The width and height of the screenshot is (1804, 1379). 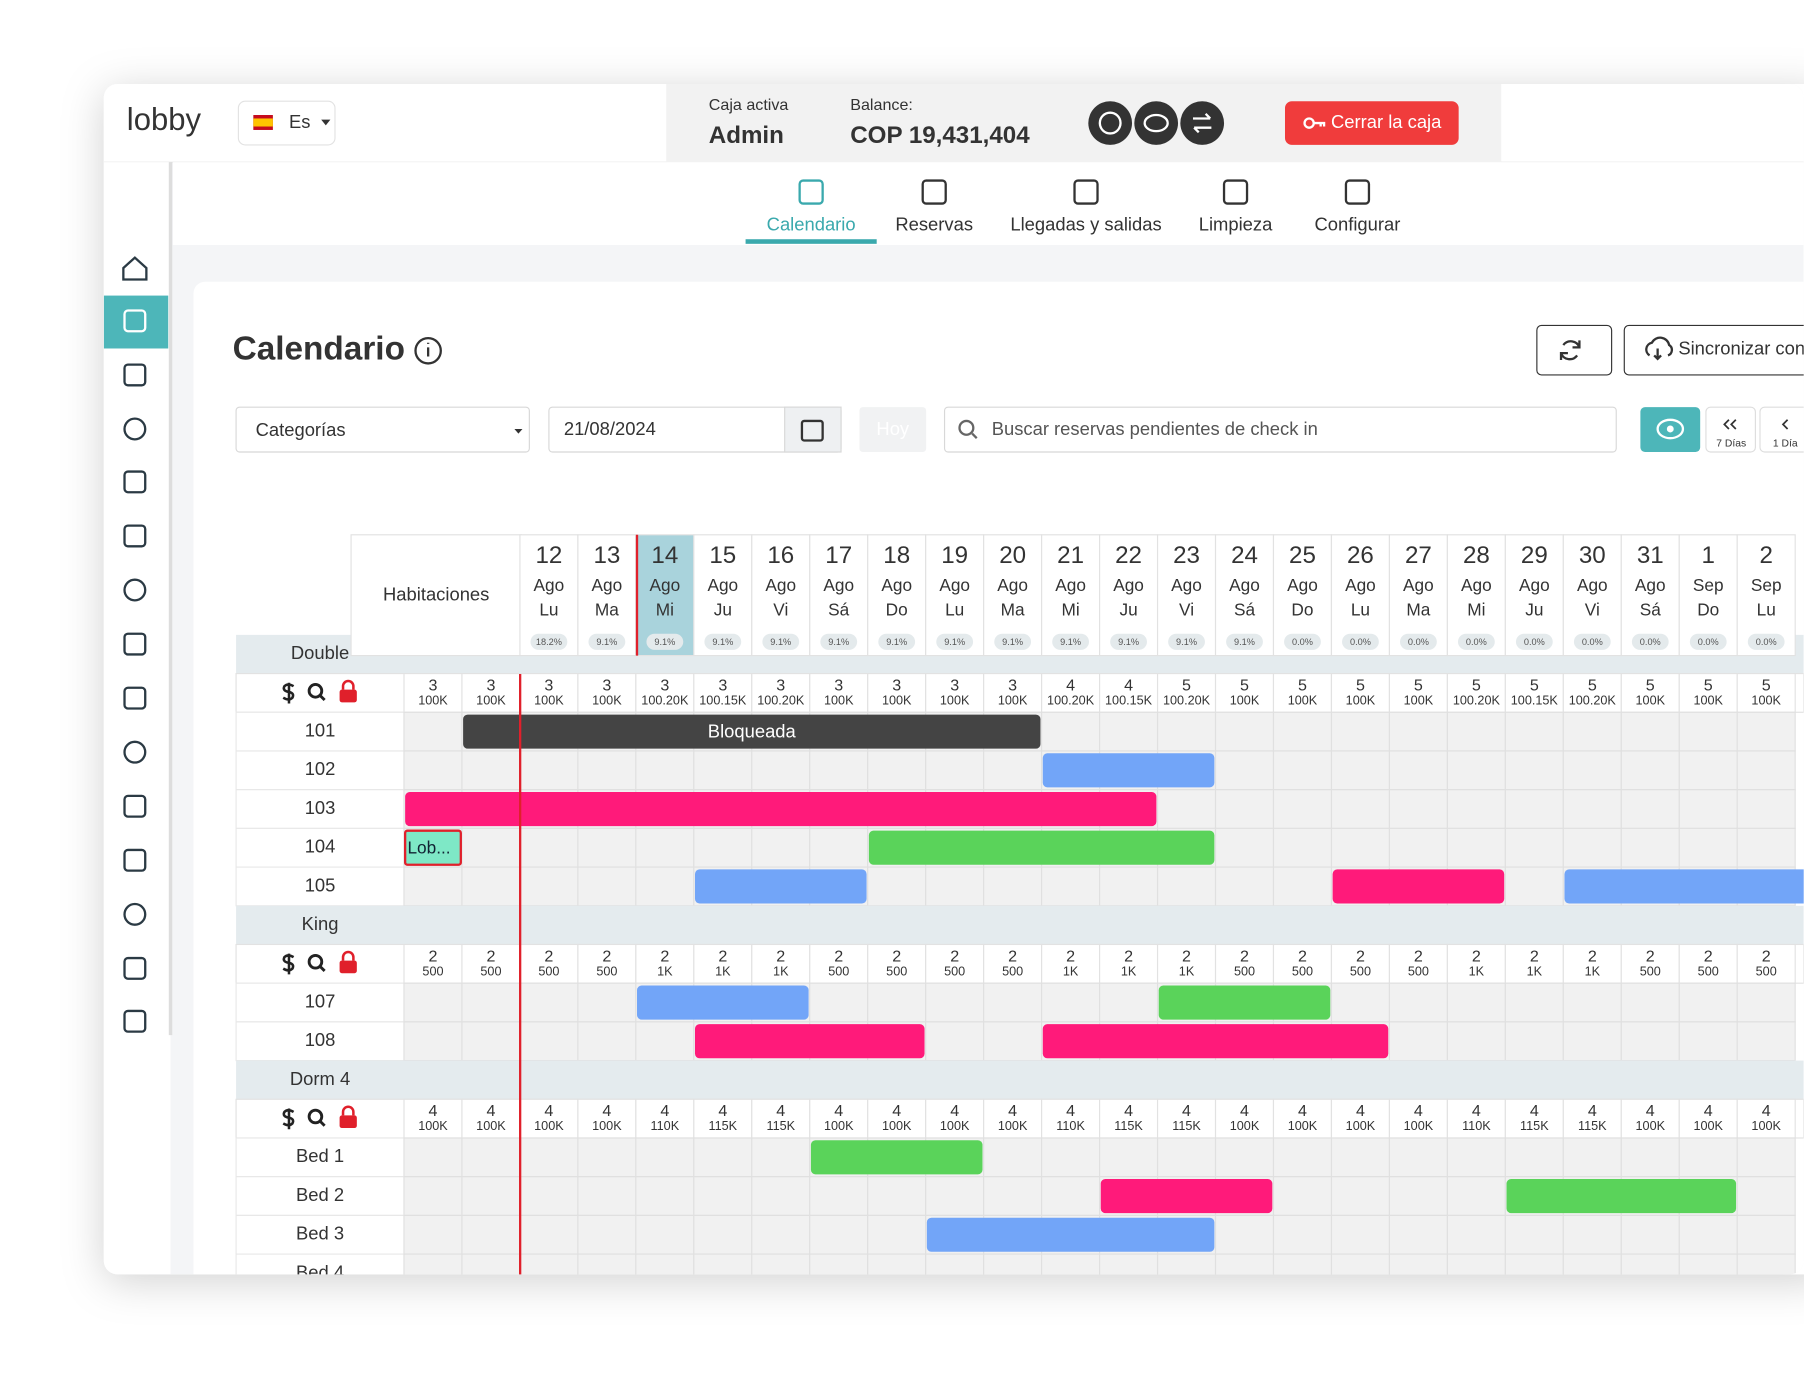 I want to click on close-cash-button, so click(x=1371, y=123).